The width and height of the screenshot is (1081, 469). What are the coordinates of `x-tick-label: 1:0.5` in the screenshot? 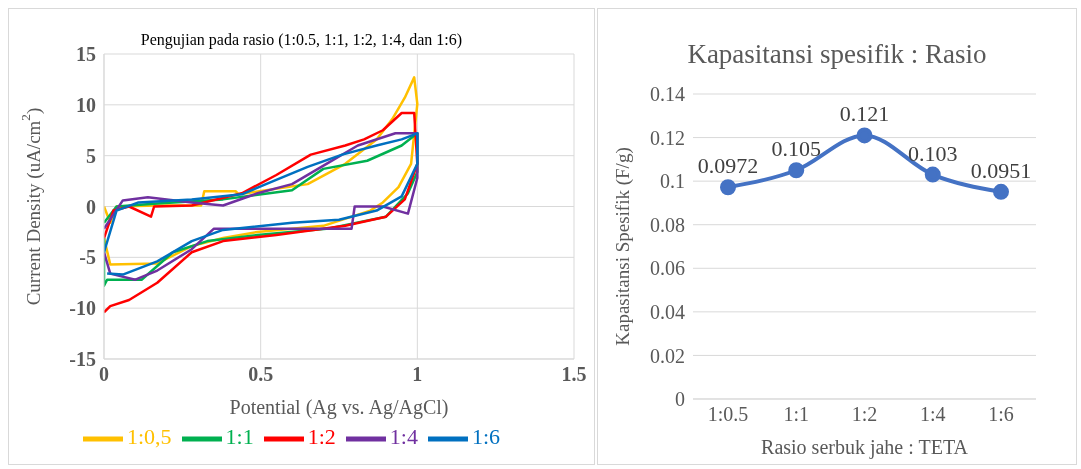 It's located at (728, 414).